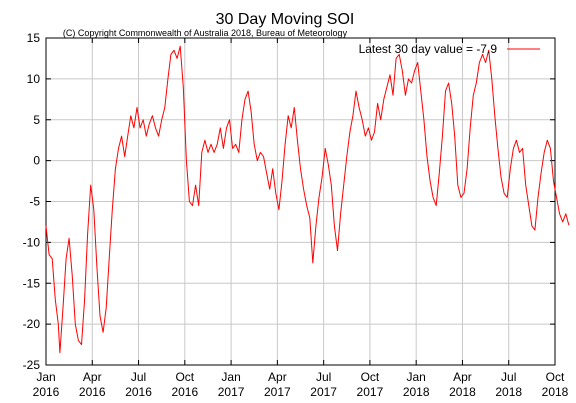 The height and width of the screenshot is (403, 576). What do you see at coordinates (34, 79) in the screenshot?
I see `y-tick-label: 10` at bounding box center [34, 79].